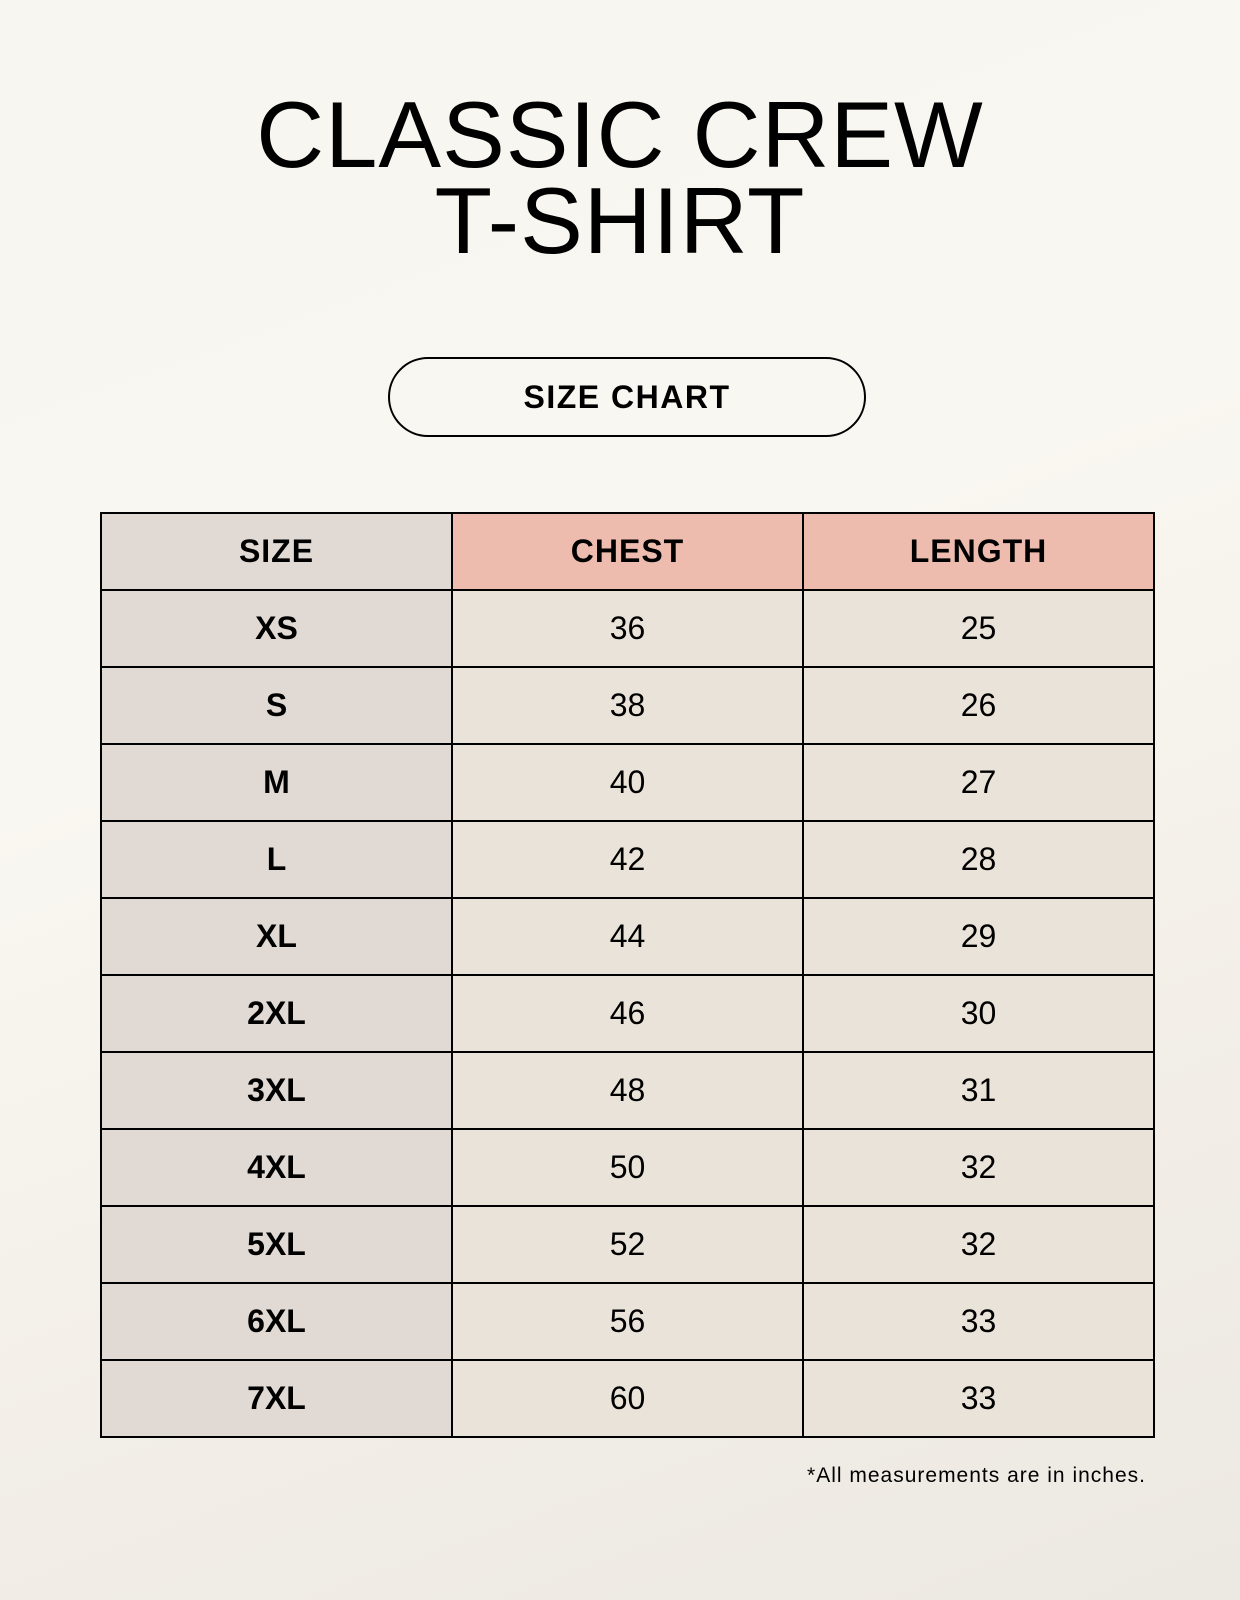 This screenshot has width=1240, height=1600. I want to click on size-cell: 2XL, so click(276, 1013).